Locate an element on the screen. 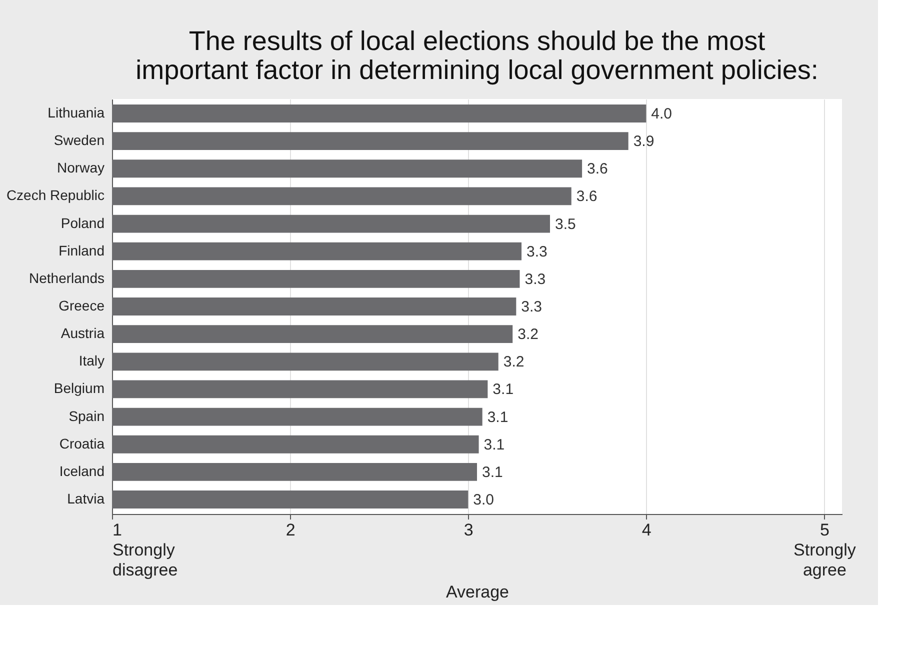 The height and width of the screenshot is (663, 910). y-tick-label: Czech Republic is located at coordinates (55, 195).